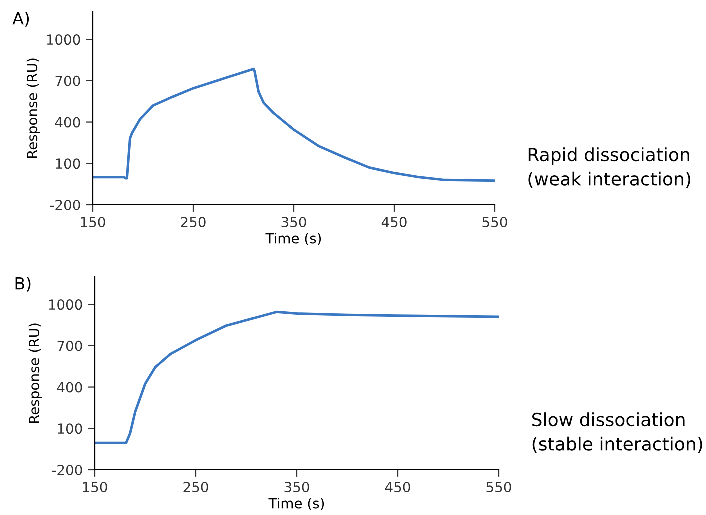  I want to click on chart-title: A), so click(21, 19).